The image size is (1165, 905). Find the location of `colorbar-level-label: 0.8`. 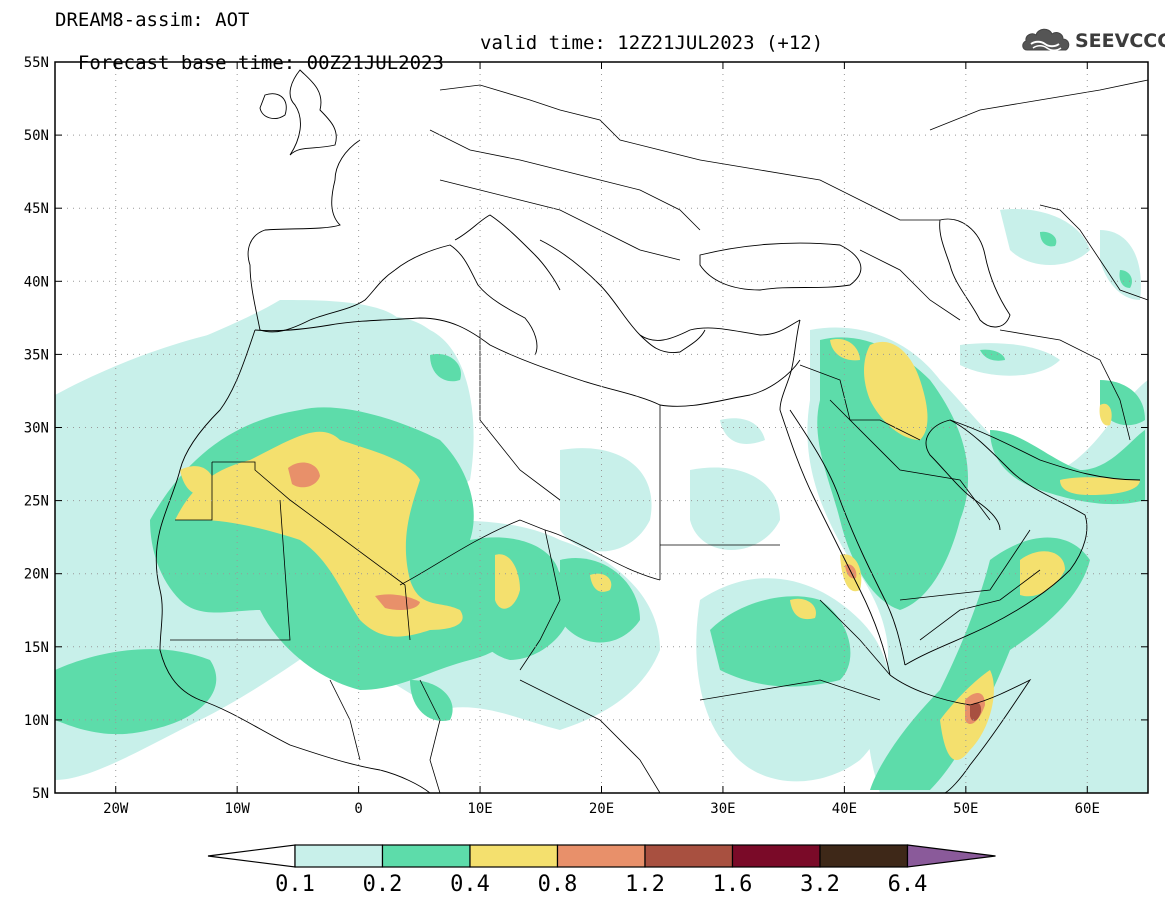

colorbar-level-label: 0.8 is located at coordinates (558, 884).